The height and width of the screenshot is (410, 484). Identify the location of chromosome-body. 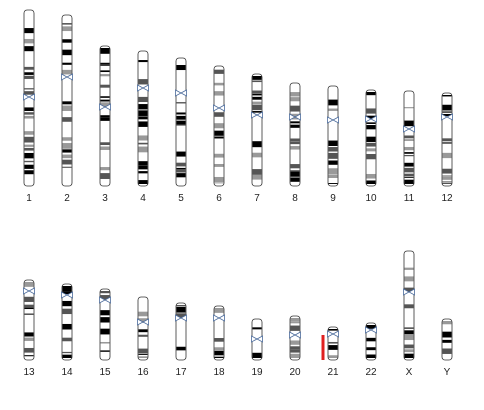
(371, 341).